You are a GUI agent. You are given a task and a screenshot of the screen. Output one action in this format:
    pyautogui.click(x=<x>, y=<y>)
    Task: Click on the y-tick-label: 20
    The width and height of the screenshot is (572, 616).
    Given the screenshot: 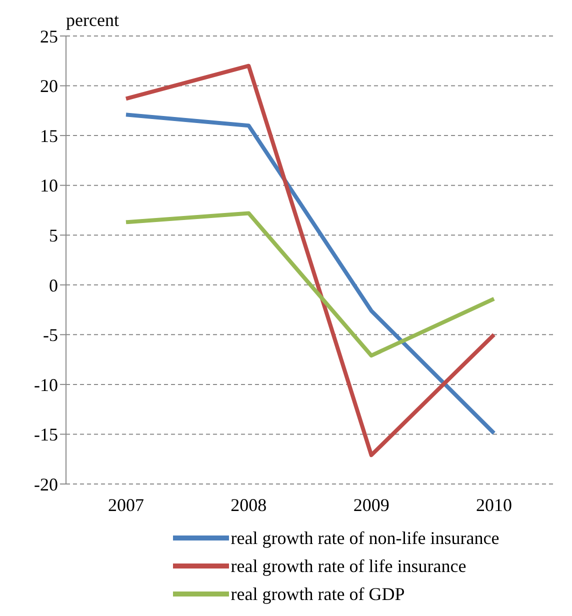 What is the action you would take?
    pyautogui.click(x=49, y=86)
    